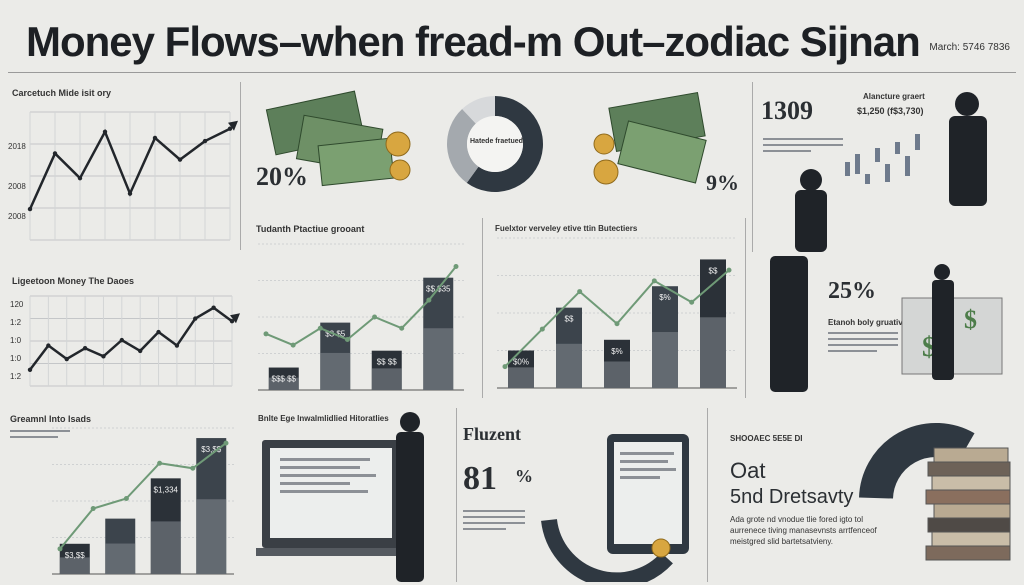 The image size is (1024, 585). What do you see at coordinates (348, 495) in the screenshot?
I see `panel-laptop: Bnlte Ege Inwalmlidlied Hitoratlies` at bounding box center [348, 495].